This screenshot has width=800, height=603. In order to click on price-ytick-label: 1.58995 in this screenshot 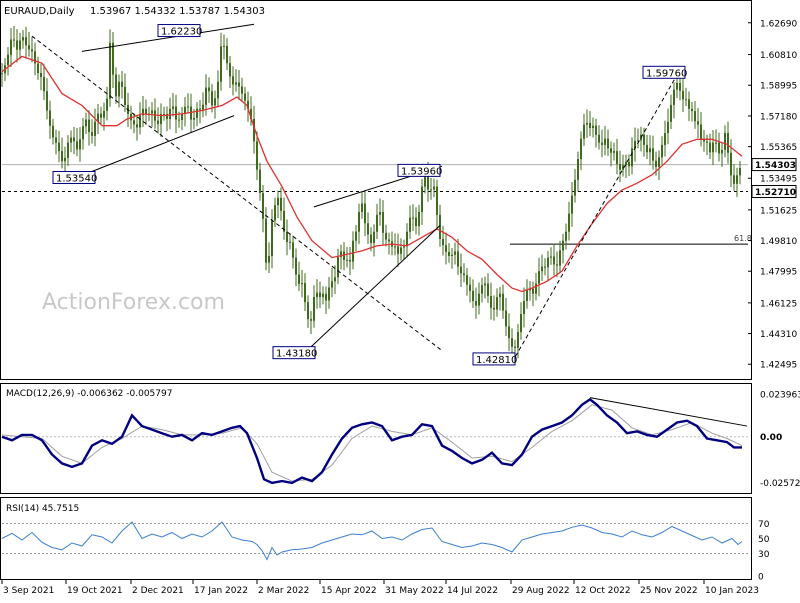, I will do `click(778, 87)`.